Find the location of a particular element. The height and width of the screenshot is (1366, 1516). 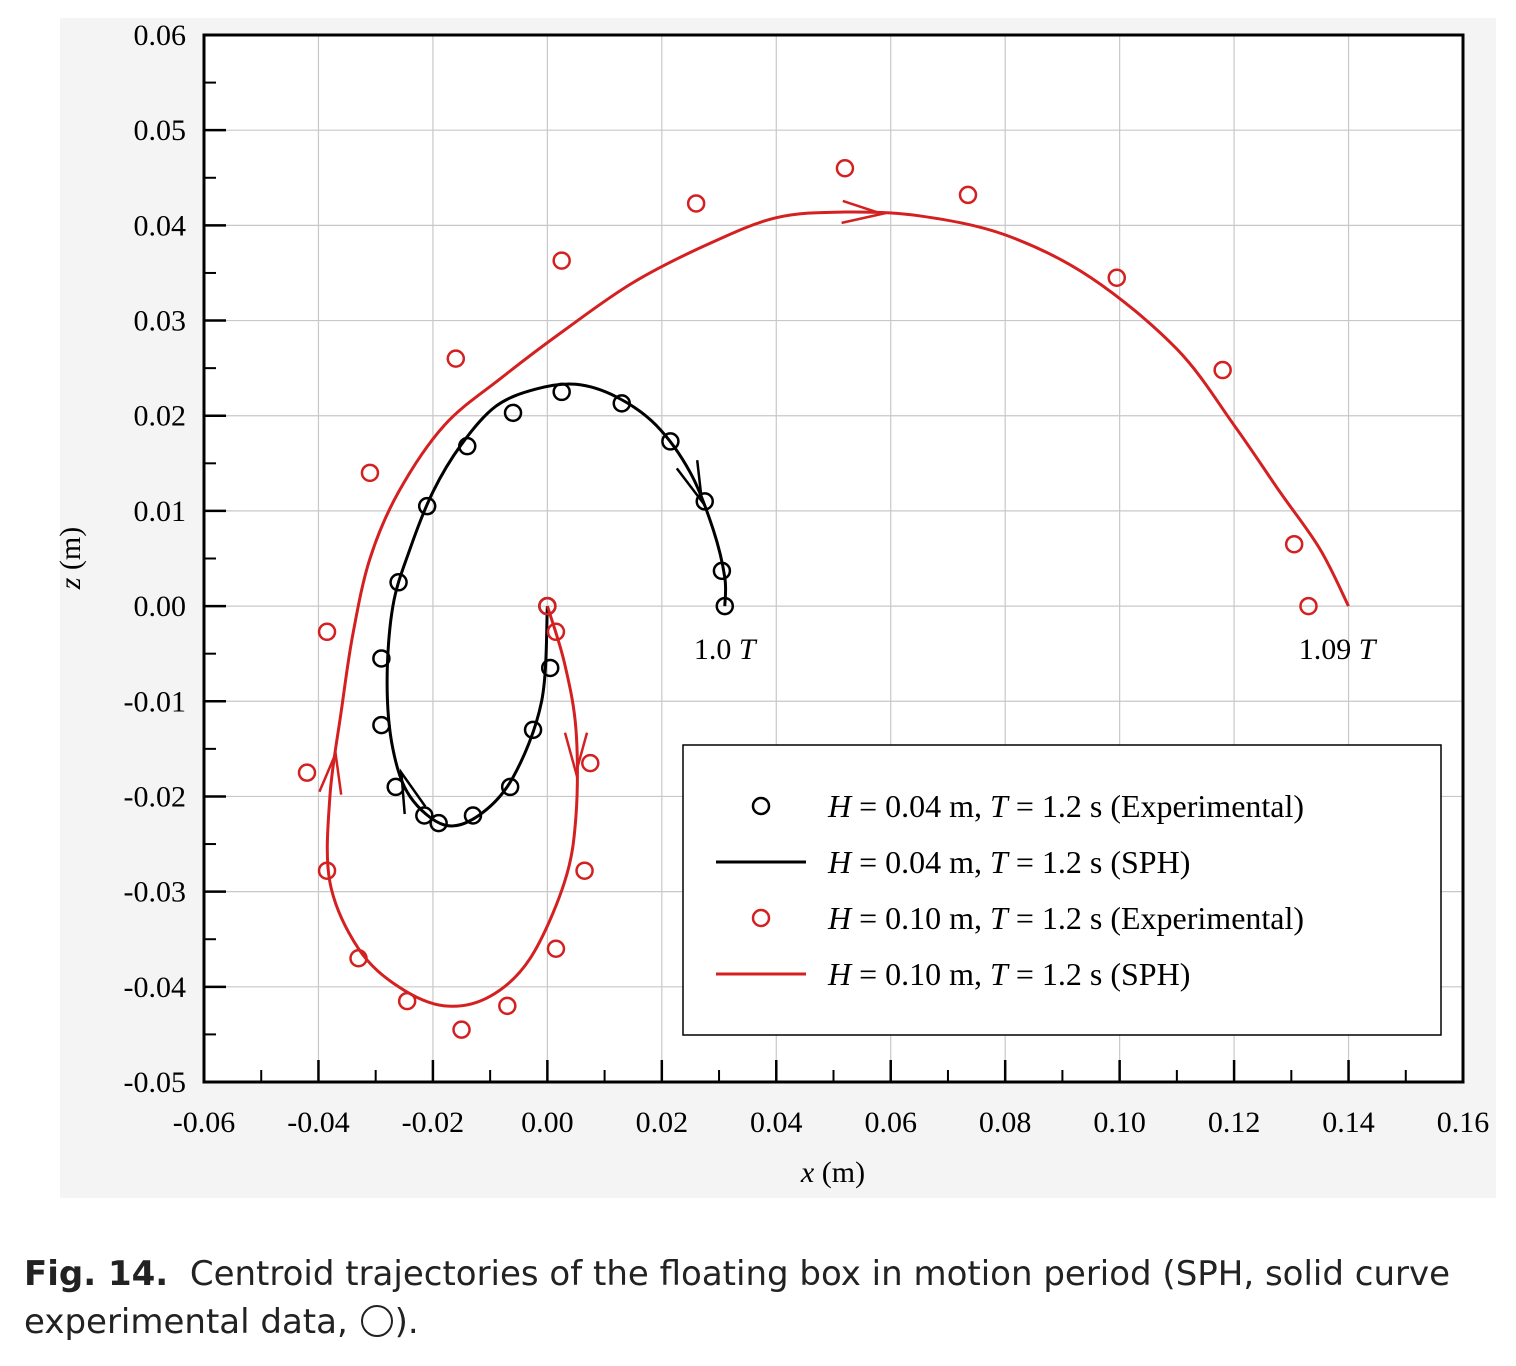

caption-end: ). is located at coordinates (406, 1322).